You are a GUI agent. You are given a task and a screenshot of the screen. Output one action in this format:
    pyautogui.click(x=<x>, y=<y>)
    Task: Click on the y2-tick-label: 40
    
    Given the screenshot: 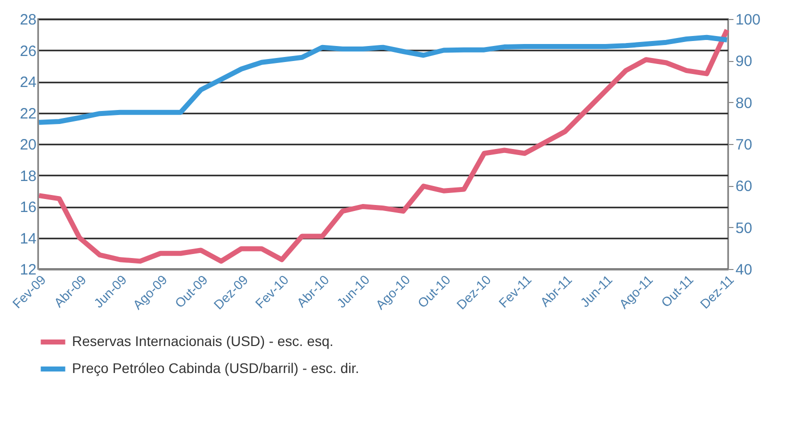 What is the action you would take?
    pyautogui.click(x=744, y=270)
    